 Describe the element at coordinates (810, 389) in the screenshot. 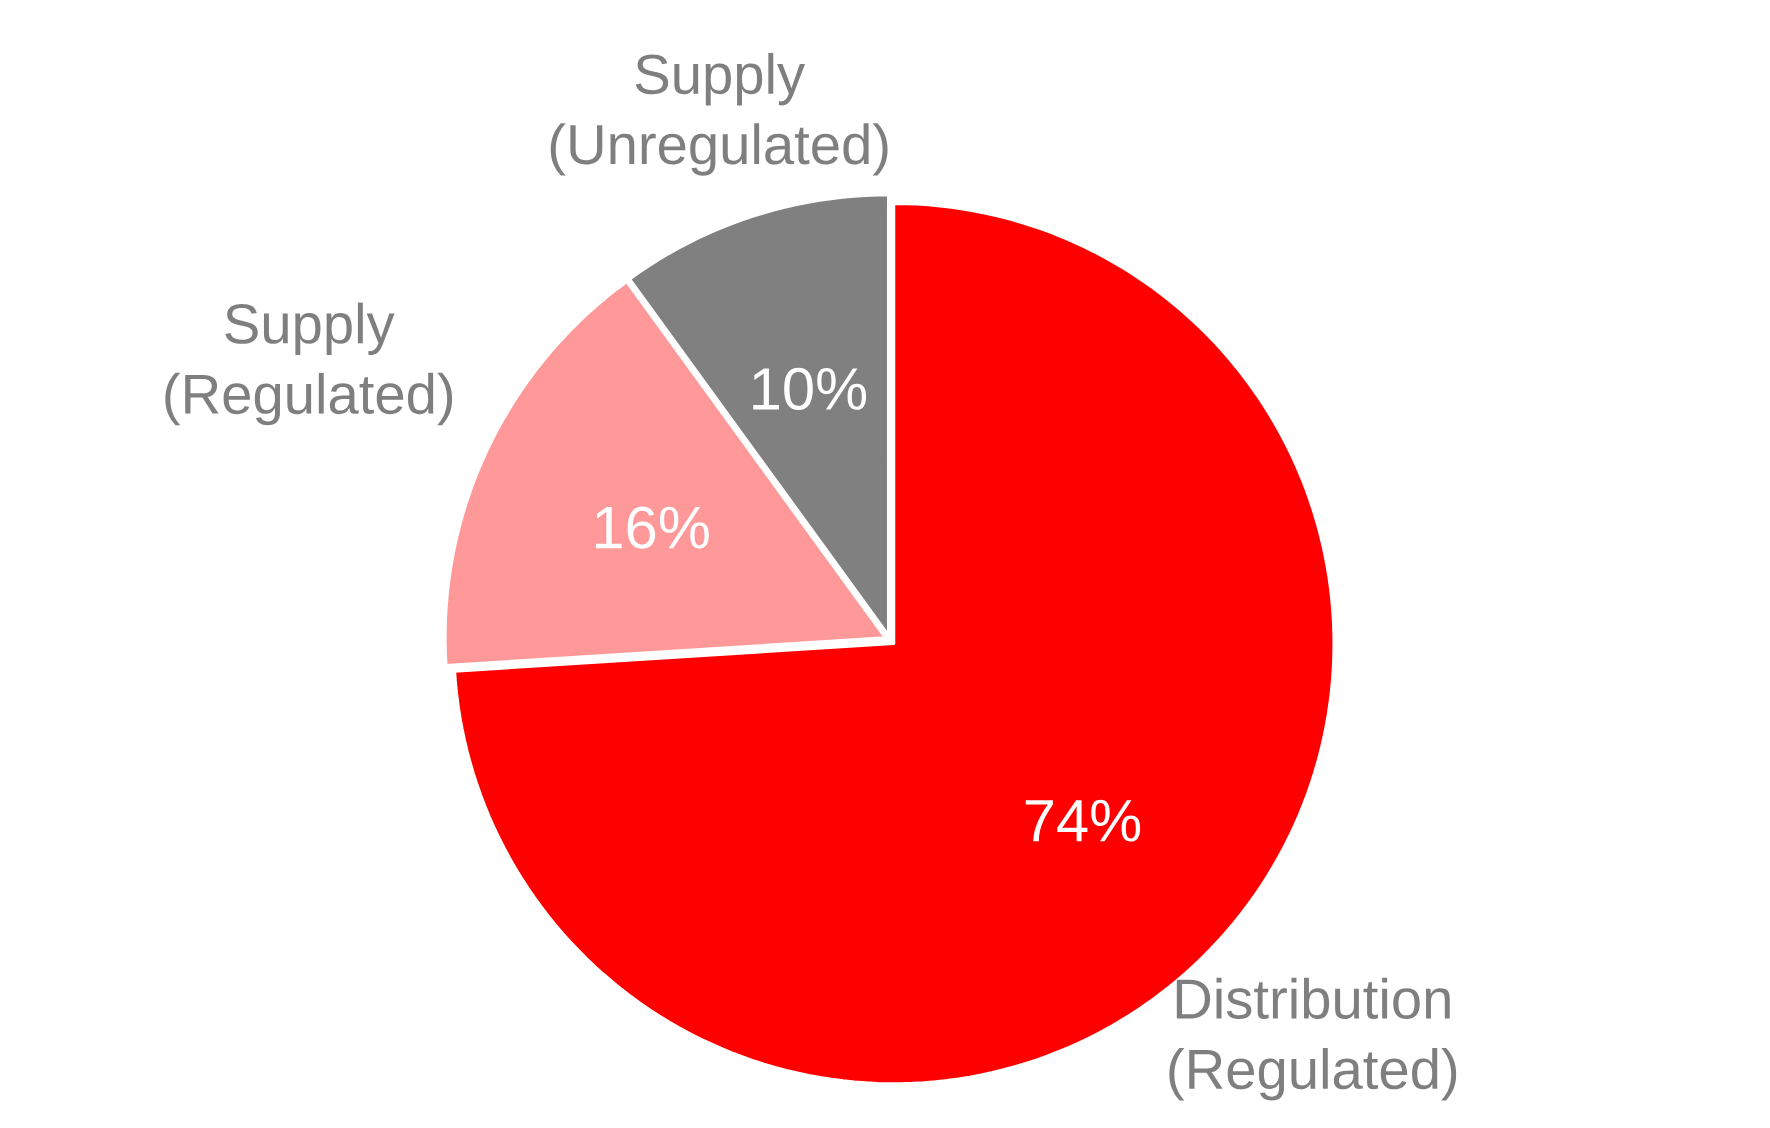

I see `data-label: 10%` at that location.